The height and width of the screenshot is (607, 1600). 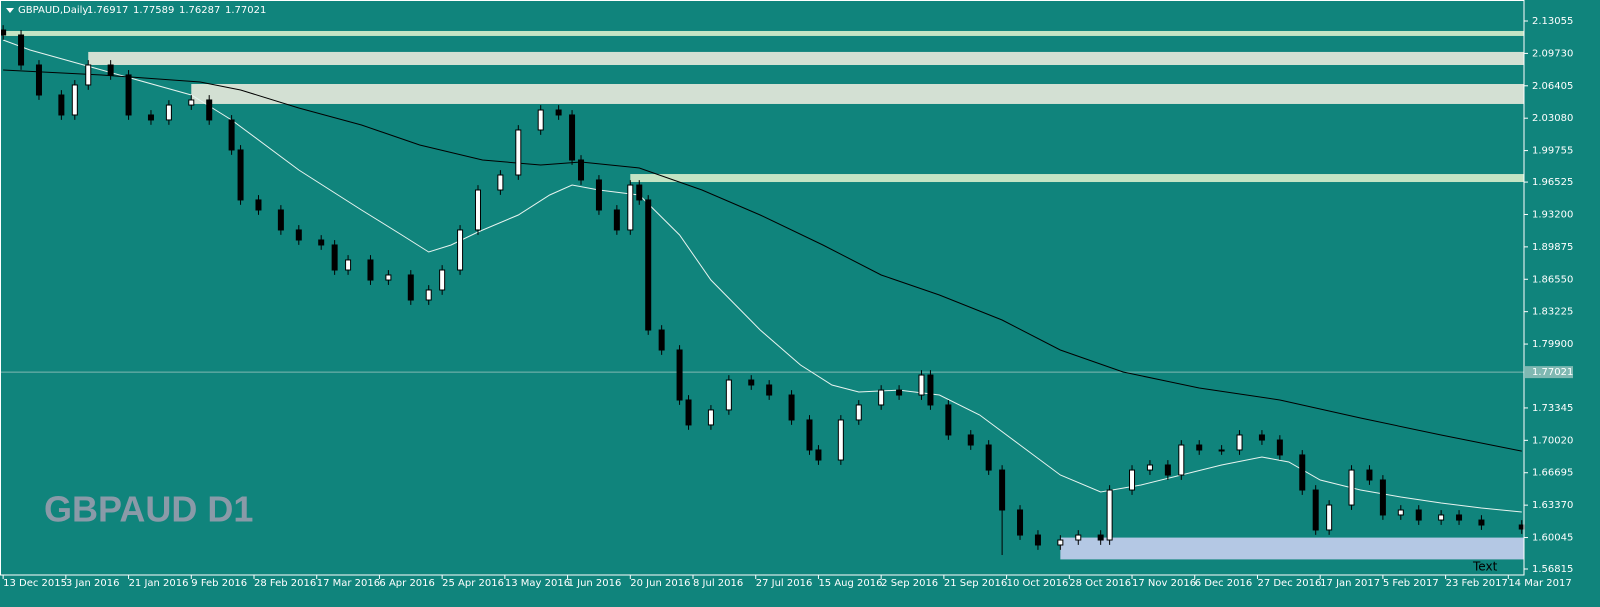 What do you see at coordinates (537, 583) in the screenshot?
I see `x-tick-label: 13 May 2016` at bounding box center [537, 583].